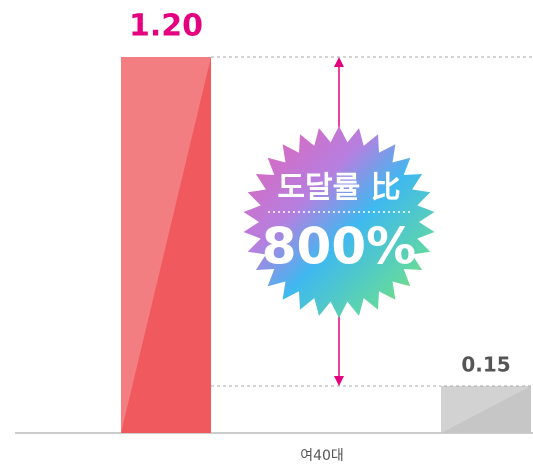  I want to click on starburst, so click(339, 222).